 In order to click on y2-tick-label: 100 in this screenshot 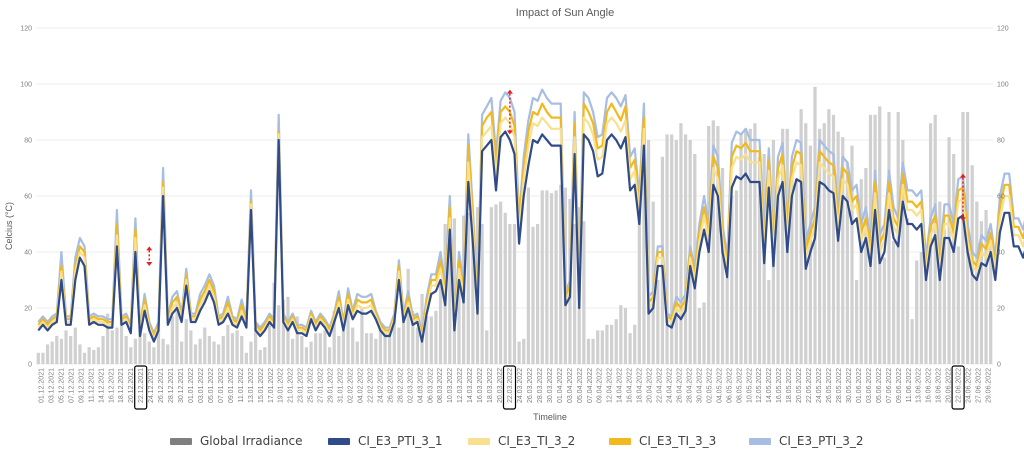, I will do `click(1003, 85)`.